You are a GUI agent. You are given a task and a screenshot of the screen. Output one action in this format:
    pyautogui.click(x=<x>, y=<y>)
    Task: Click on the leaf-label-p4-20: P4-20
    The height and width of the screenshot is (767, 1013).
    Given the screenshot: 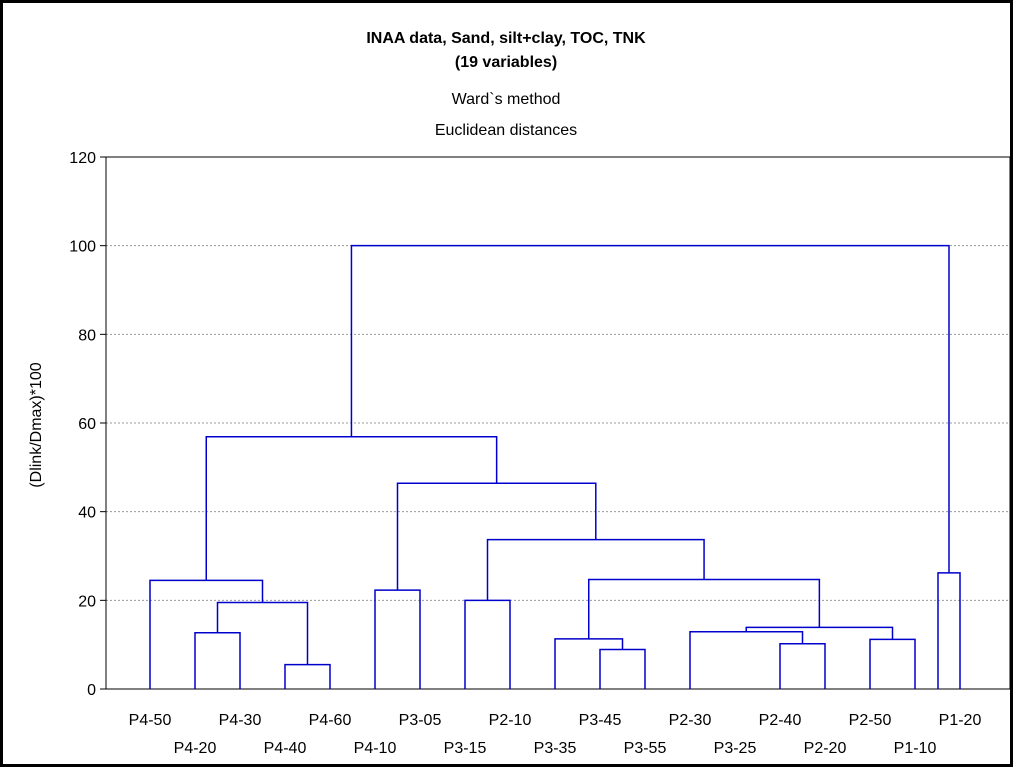 What is the action you would take?
    pyautogui.click(x=195, y=748)
    